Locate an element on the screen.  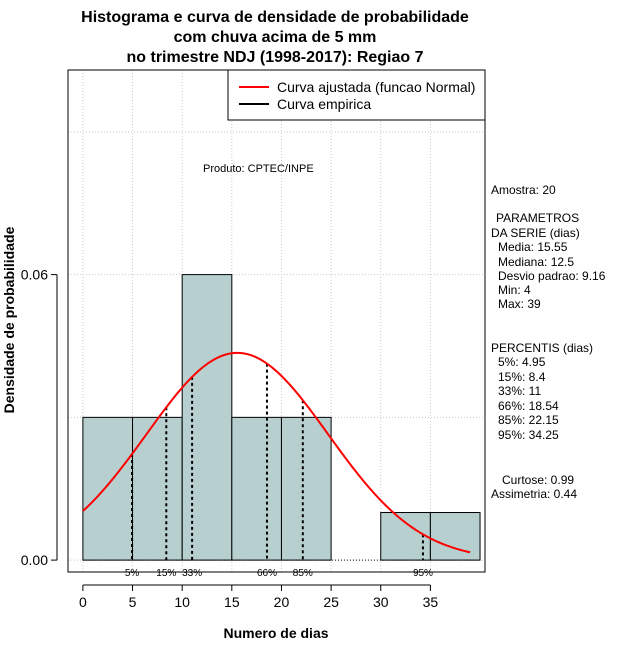
percentile-label: 15% is located at coordinates (166, 573).